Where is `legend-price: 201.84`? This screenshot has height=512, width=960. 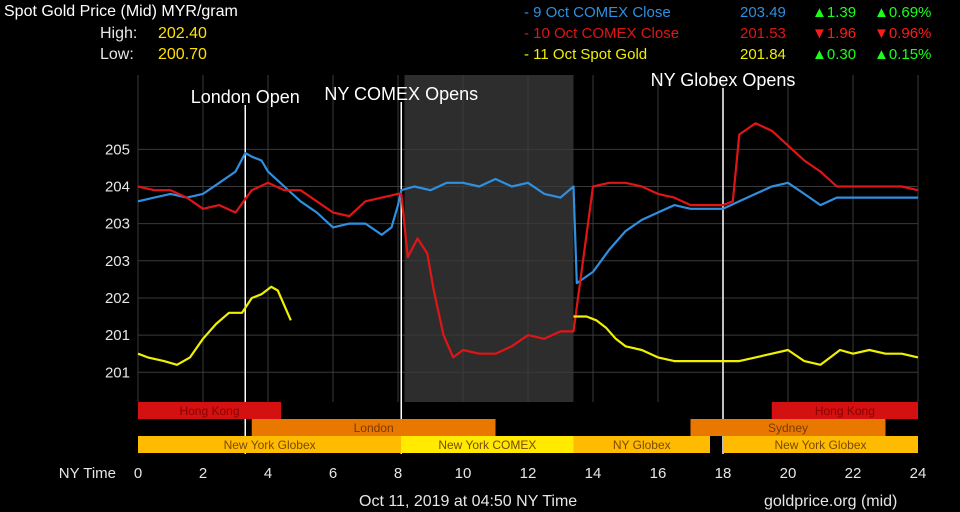 legend-price: 201.84 is located at coordinates (763, 54).